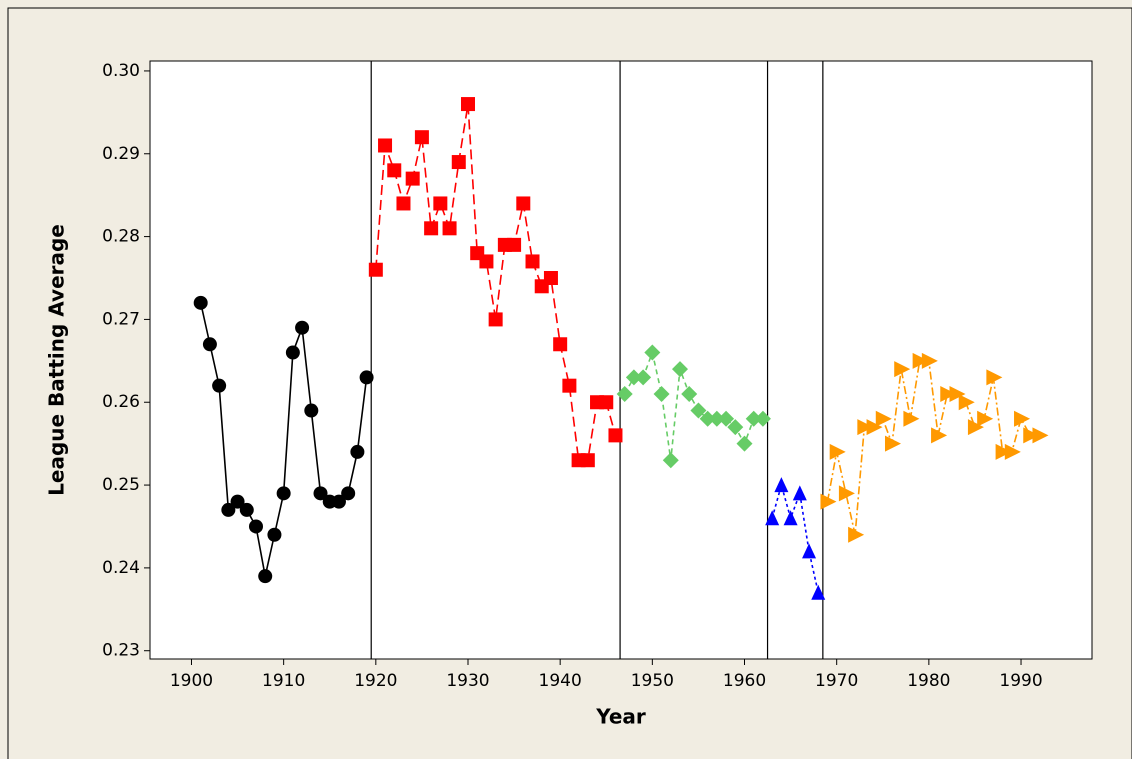 The height and width of the screenshot is (759, 1132). Describe the element at coordinates (191, 681) in the screenshot. I see `x-tick-label: 1900` at that location.